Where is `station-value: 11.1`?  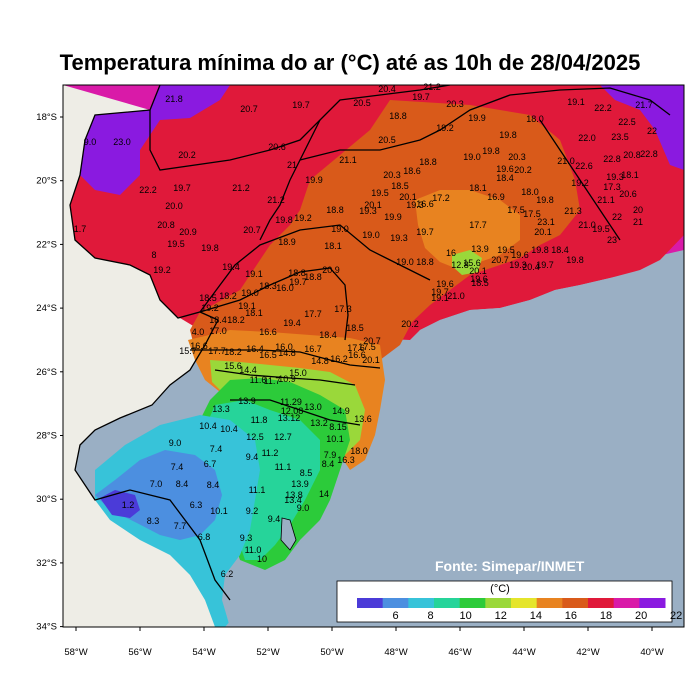
station-value: 11.1 is located at coordinates (283, 467).